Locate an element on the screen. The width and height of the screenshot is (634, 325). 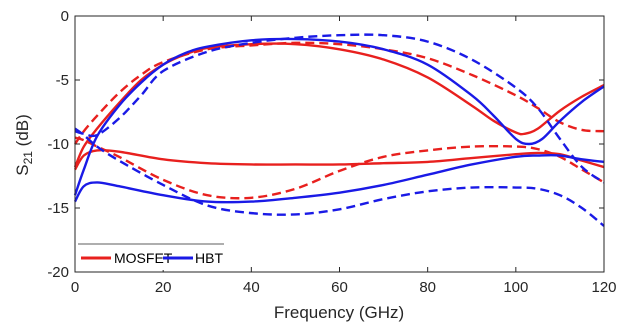
series-line-mosfet-solid is located at coordinates (339, 159).